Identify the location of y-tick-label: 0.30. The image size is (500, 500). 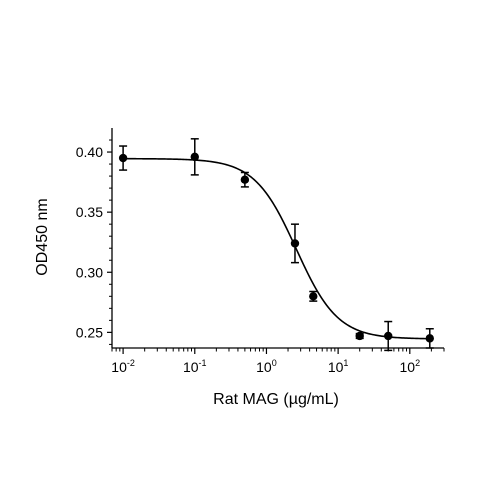
(89, 272).